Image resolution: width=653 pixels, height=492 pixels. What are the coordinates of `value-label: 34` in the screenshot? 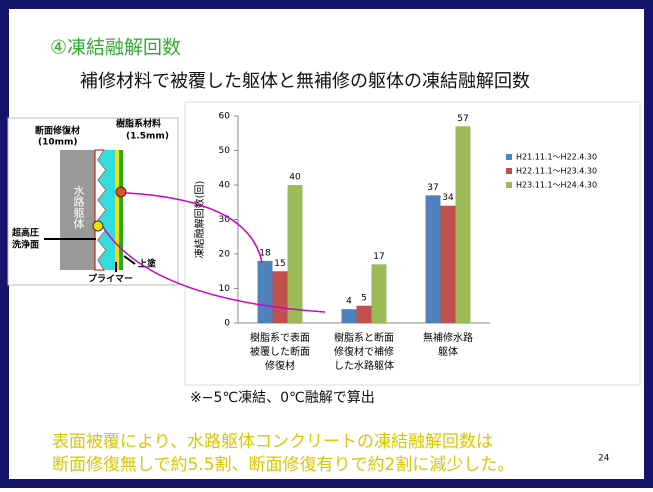 It's located at (448, 198).